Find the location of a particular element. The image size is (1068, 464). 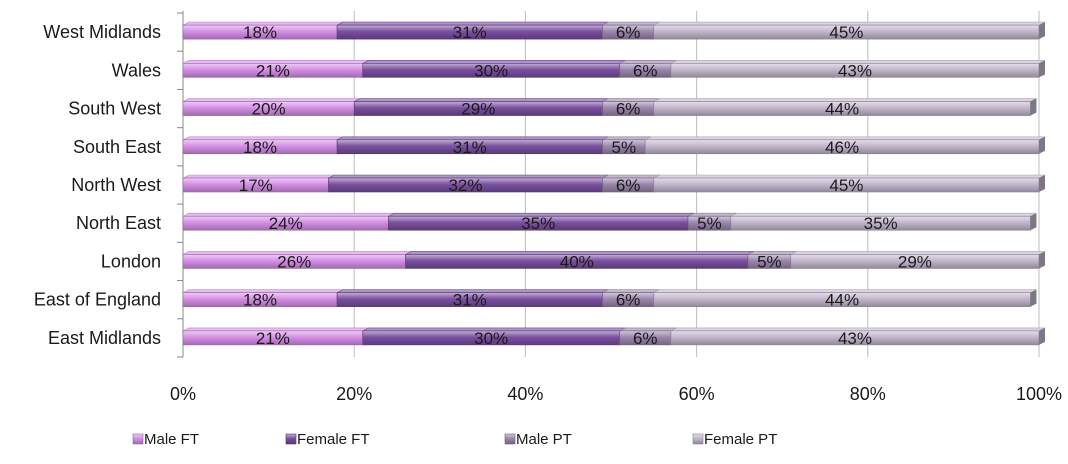

category-label: Wales is located at coordinates (136, 70).